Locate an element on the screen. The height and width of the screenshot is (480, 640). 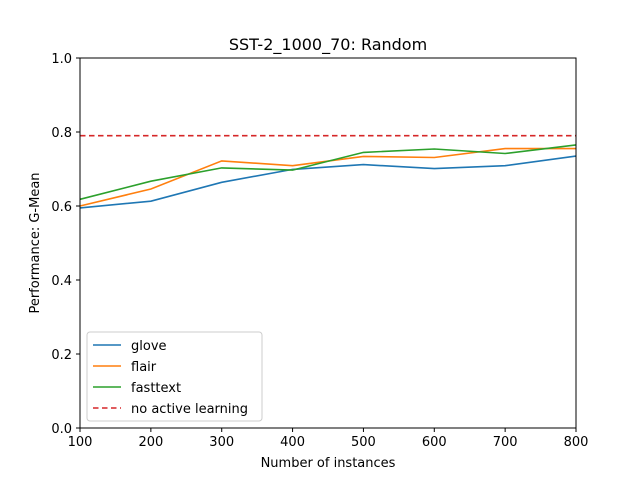
x-tick-label: 300 is located at coordinates (221, 442).